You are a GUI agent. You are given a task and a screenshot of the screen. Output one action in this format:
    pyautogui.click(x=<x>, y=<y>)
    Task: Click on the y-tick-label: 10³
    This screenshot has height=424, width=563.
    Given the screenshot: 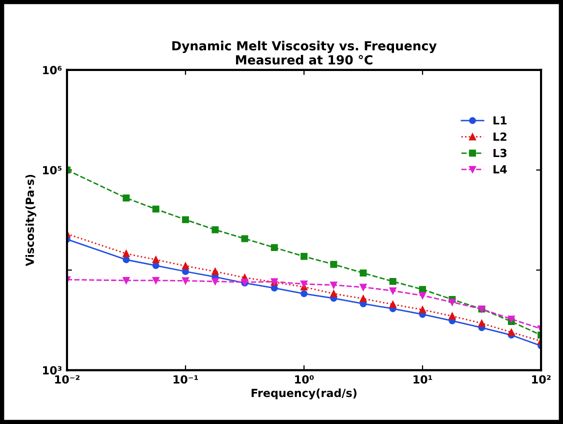 What is the action you would take?
    pyautogui.click(x=52, y=370)
    